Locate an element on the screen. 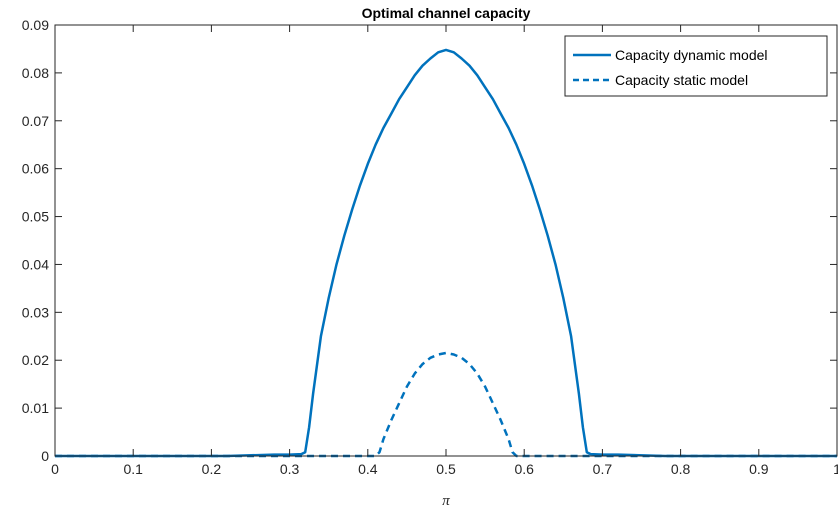 Image resolution: width=838 pixels, height=516 pixels. y-tick-label: 0.04 is located at coordinates (35, 264).